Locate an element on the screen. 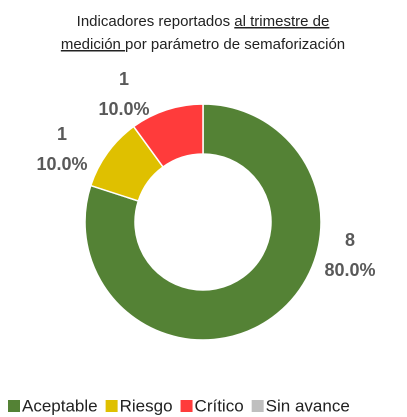 This screenshot has width=407, height=417. title-line: medición por parámetro de semaforización is located at coordinates (203, 44).